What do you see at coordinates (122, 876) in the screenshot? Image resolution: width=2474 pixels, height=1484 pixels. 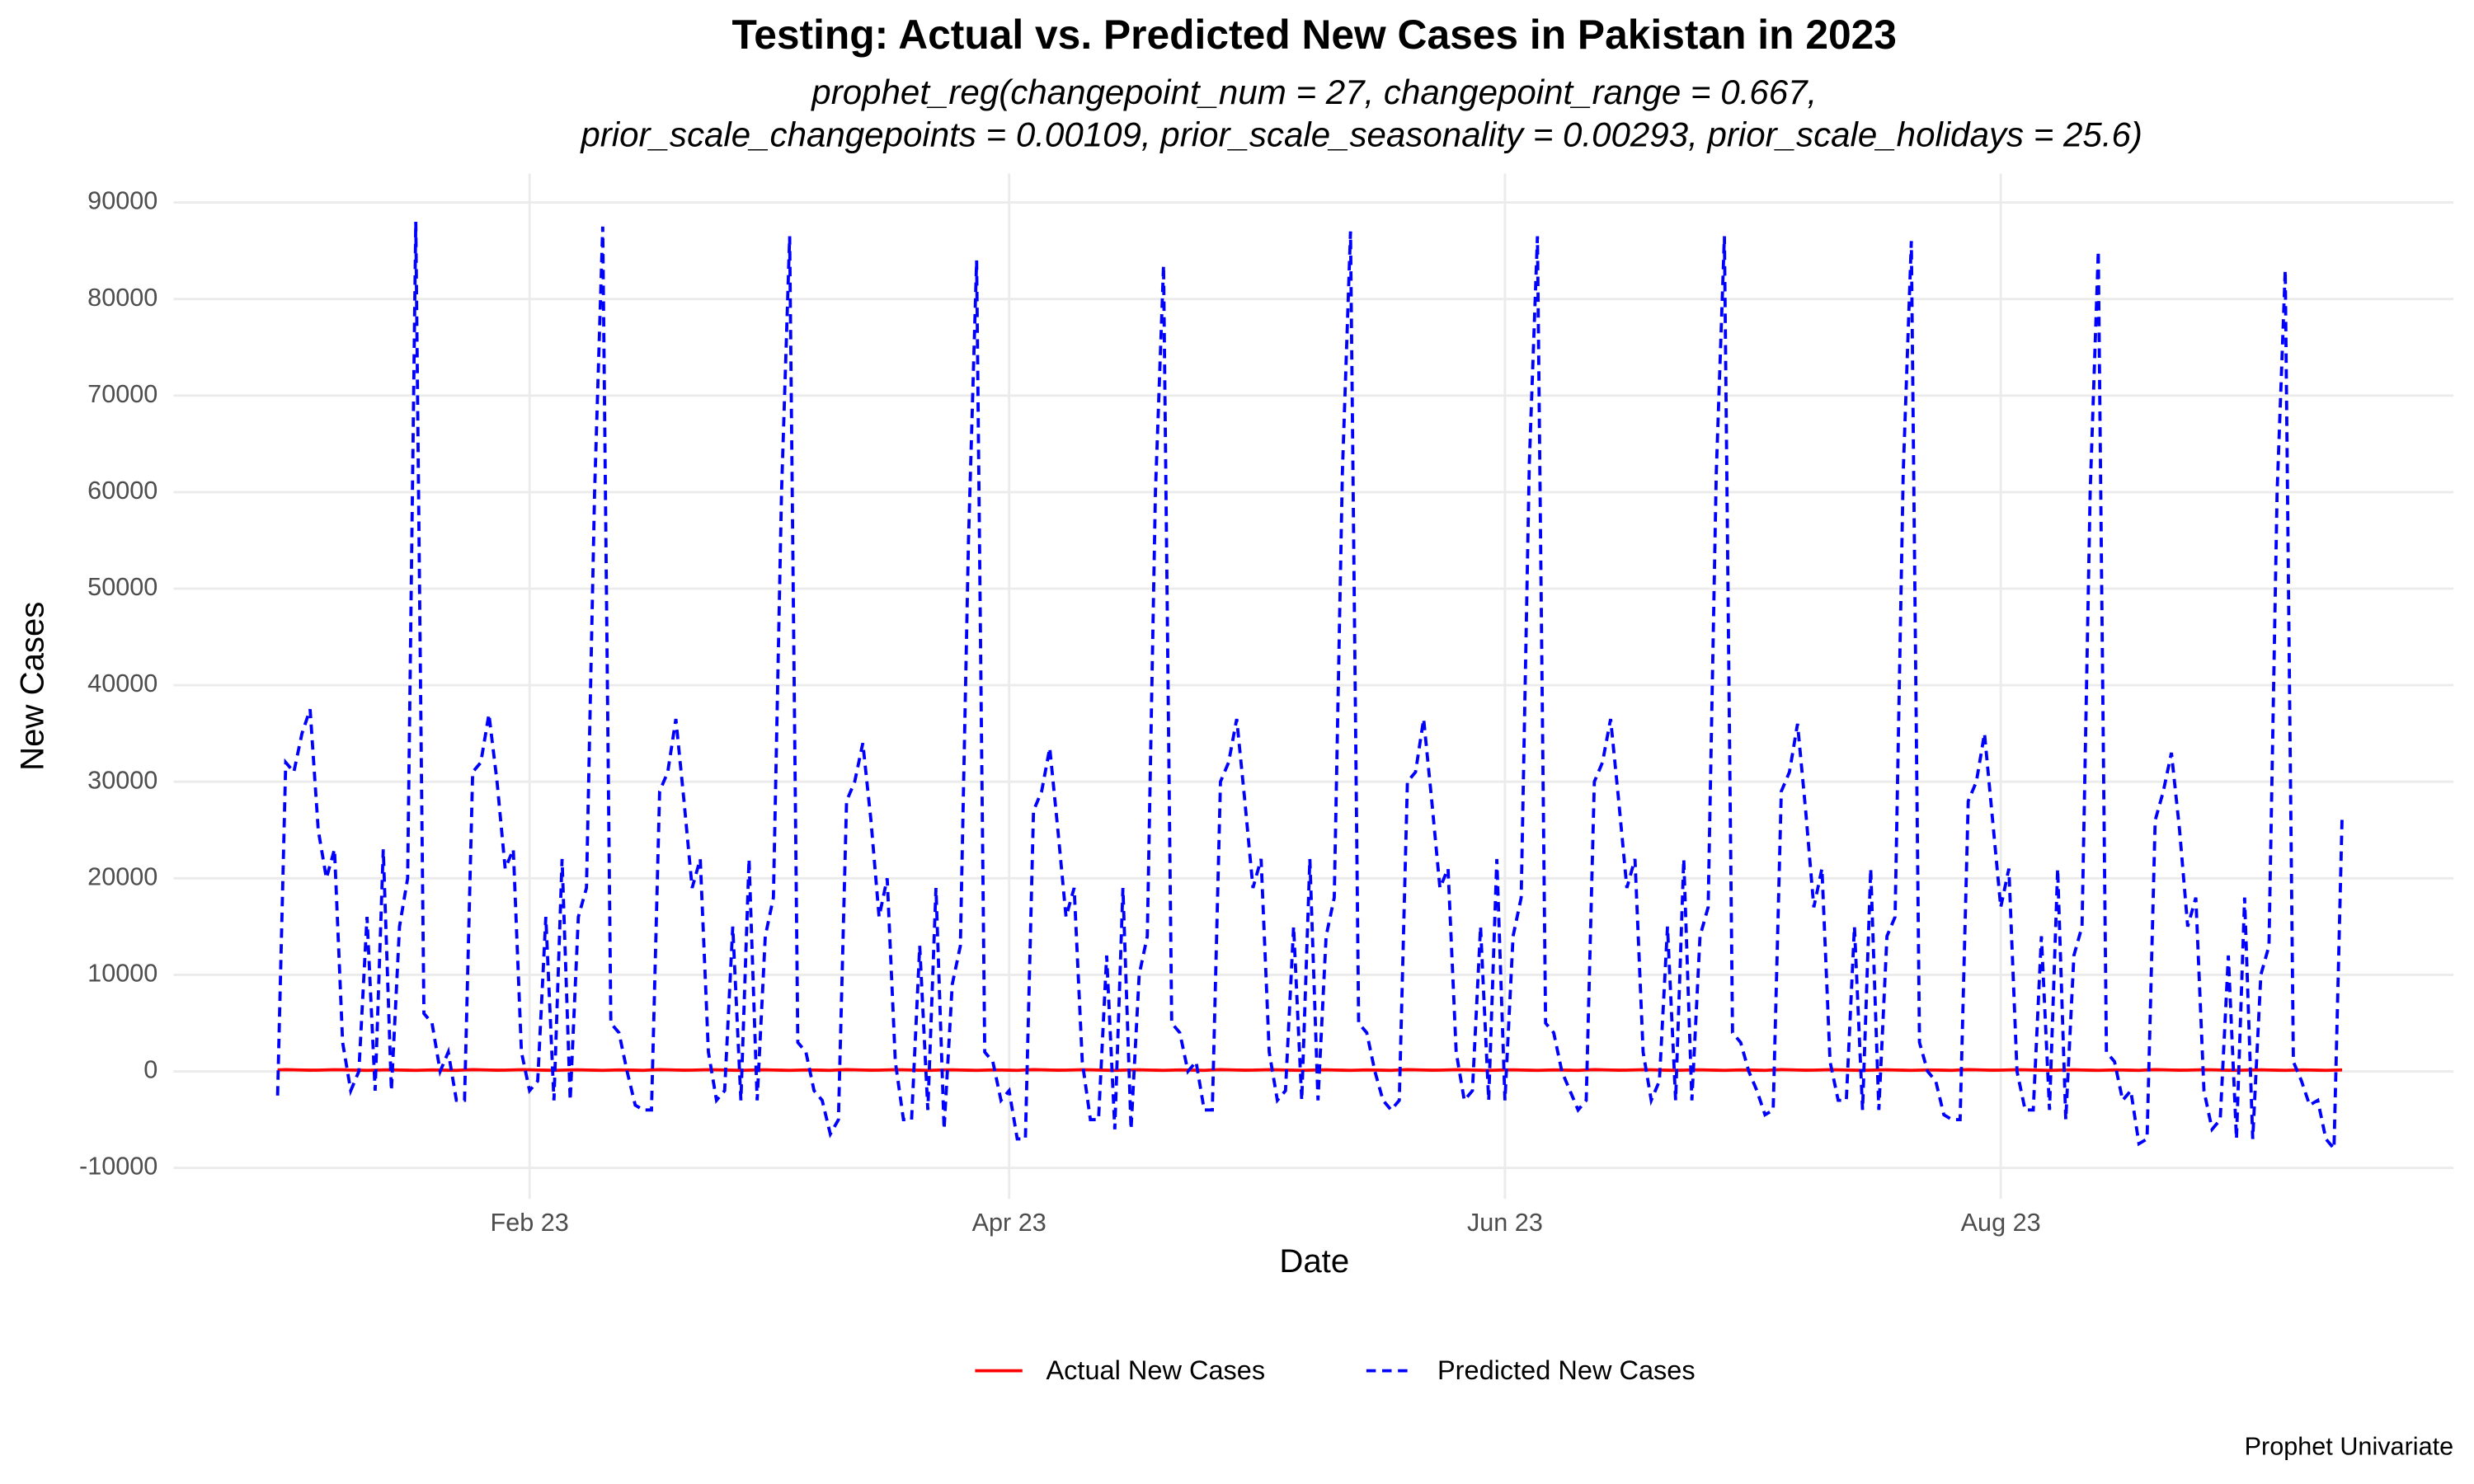 I see `y-tick-label: 20000` at bounding box center [122, 876].